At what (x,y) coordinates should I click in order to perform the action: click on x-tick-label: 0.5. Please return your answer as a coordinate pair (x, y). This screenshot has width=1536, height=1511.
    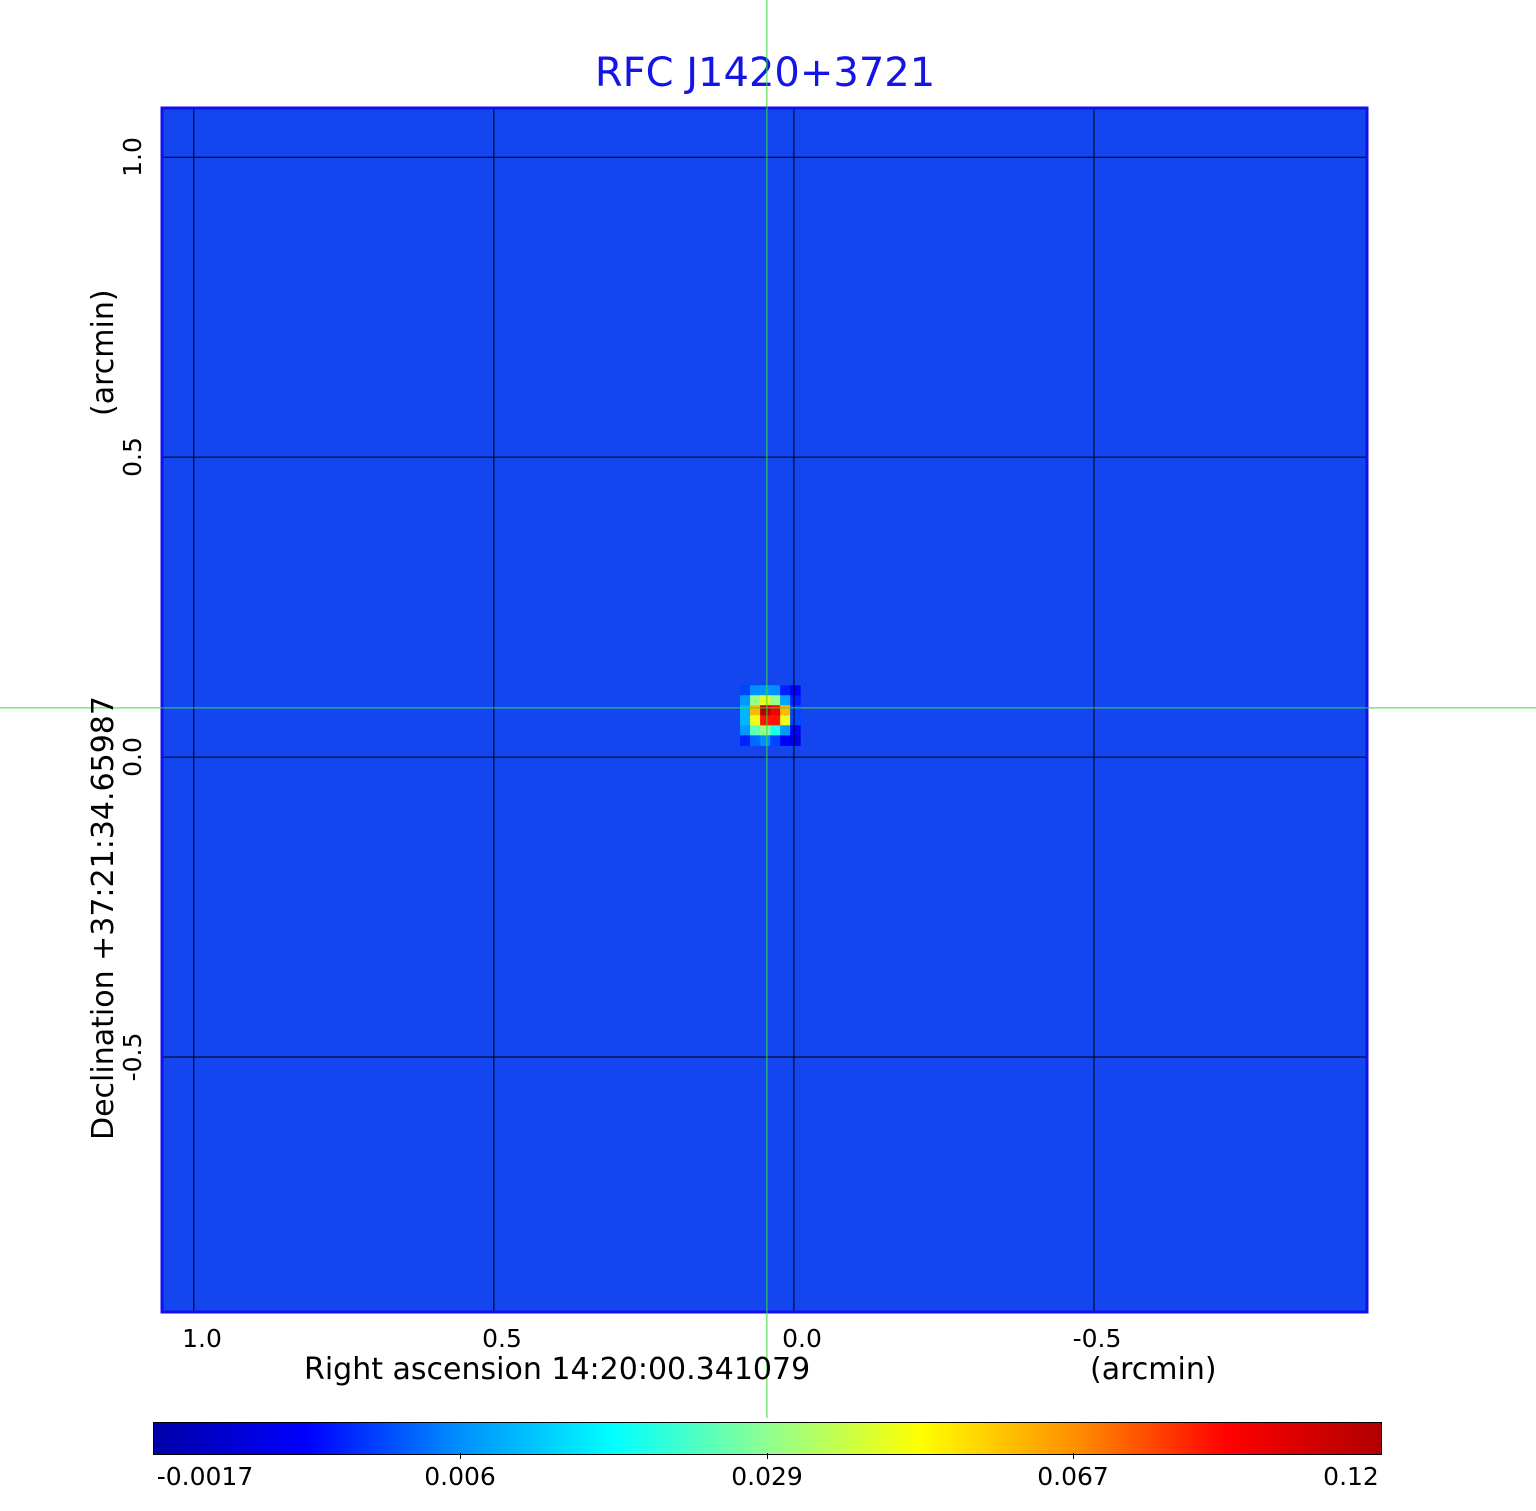
    Looking at the image, I should click on (502, 1338).